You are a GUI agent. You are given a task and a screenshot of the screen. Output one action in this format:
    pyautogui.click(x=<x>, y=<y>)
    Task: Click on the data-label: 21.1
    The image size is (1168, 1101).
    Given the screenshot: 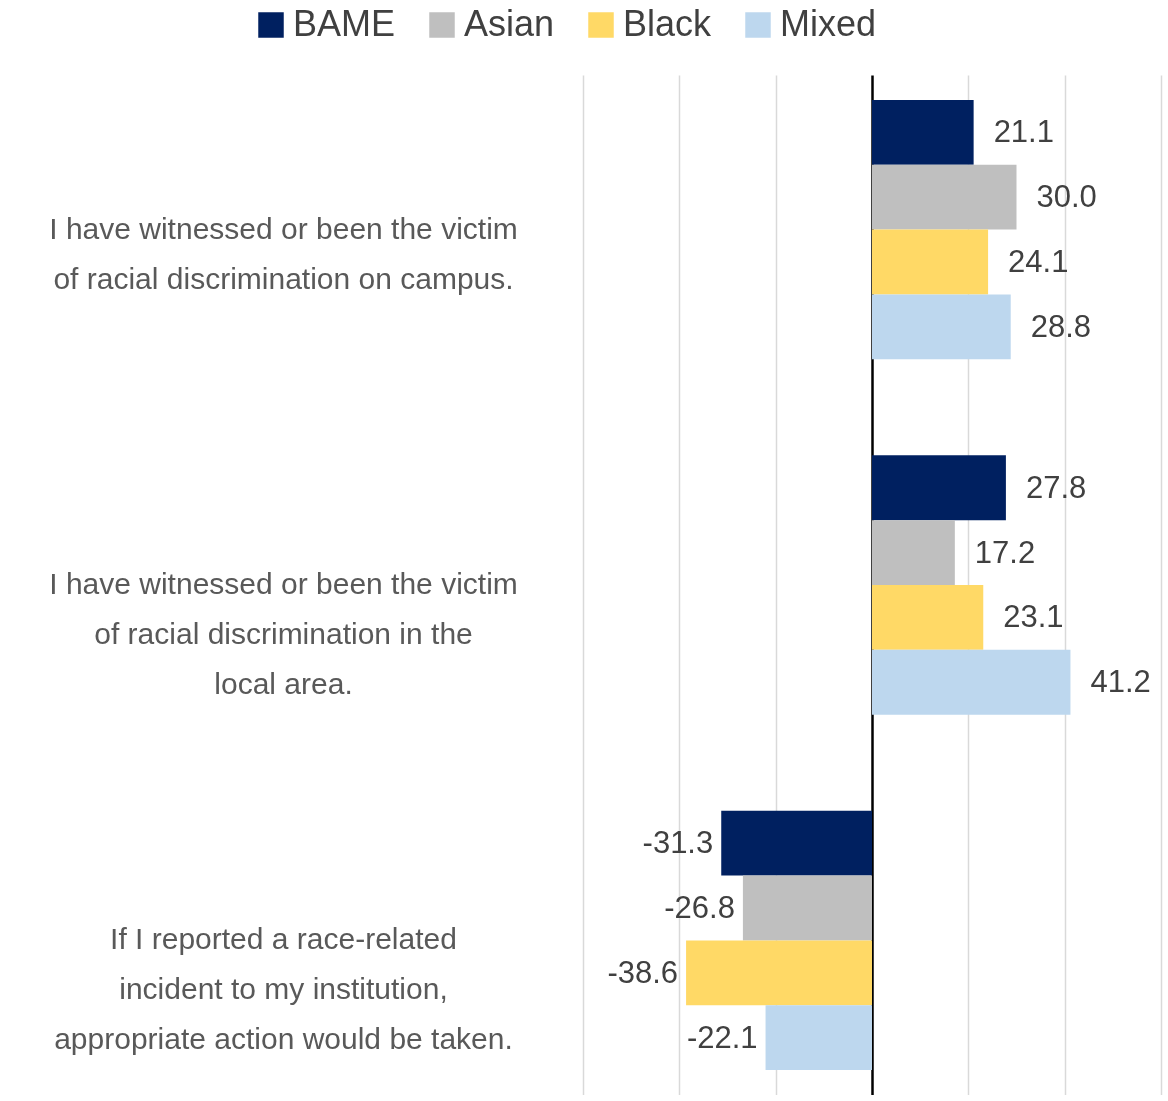 What is the action you would take?
    pyautogui.click(x=1023, y=132)
    